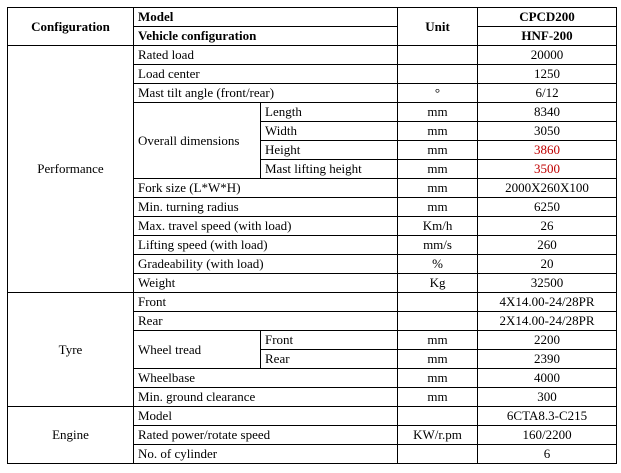 The height and width of the screenshot is (473, 621). I want to click on unit: Km/h, so click(438, 226).